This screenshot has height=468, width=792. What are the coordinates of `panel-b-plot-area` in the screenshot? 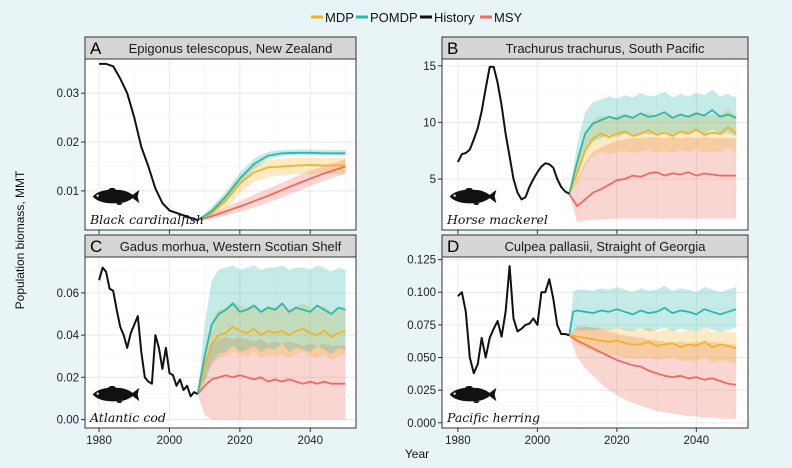 It's located at (595, 144).